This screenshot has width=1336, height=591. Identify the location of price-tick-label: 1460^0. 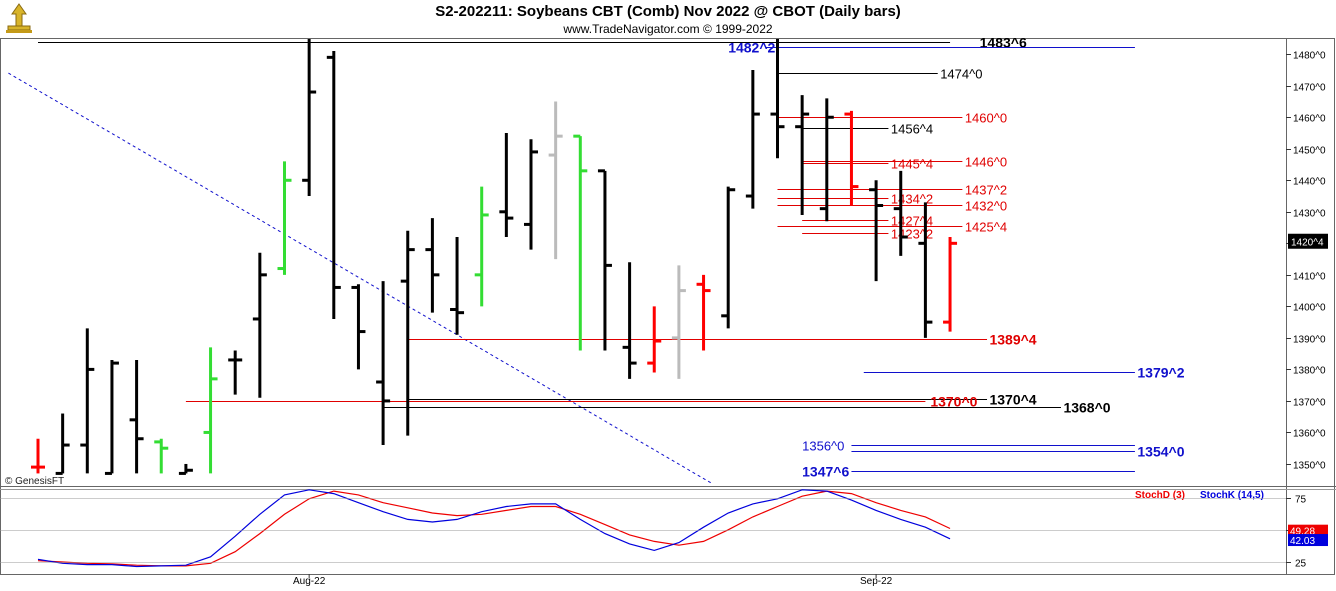
(1309, 119).